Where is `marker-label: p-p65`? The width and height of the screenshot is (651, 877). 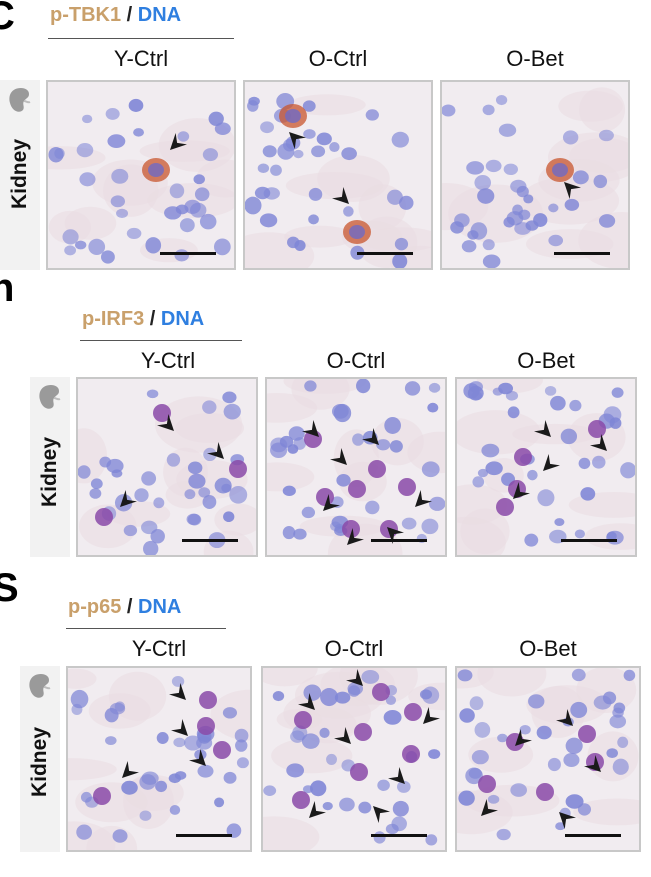 marker-label: p-p65 is located at coordinates (95, 607).